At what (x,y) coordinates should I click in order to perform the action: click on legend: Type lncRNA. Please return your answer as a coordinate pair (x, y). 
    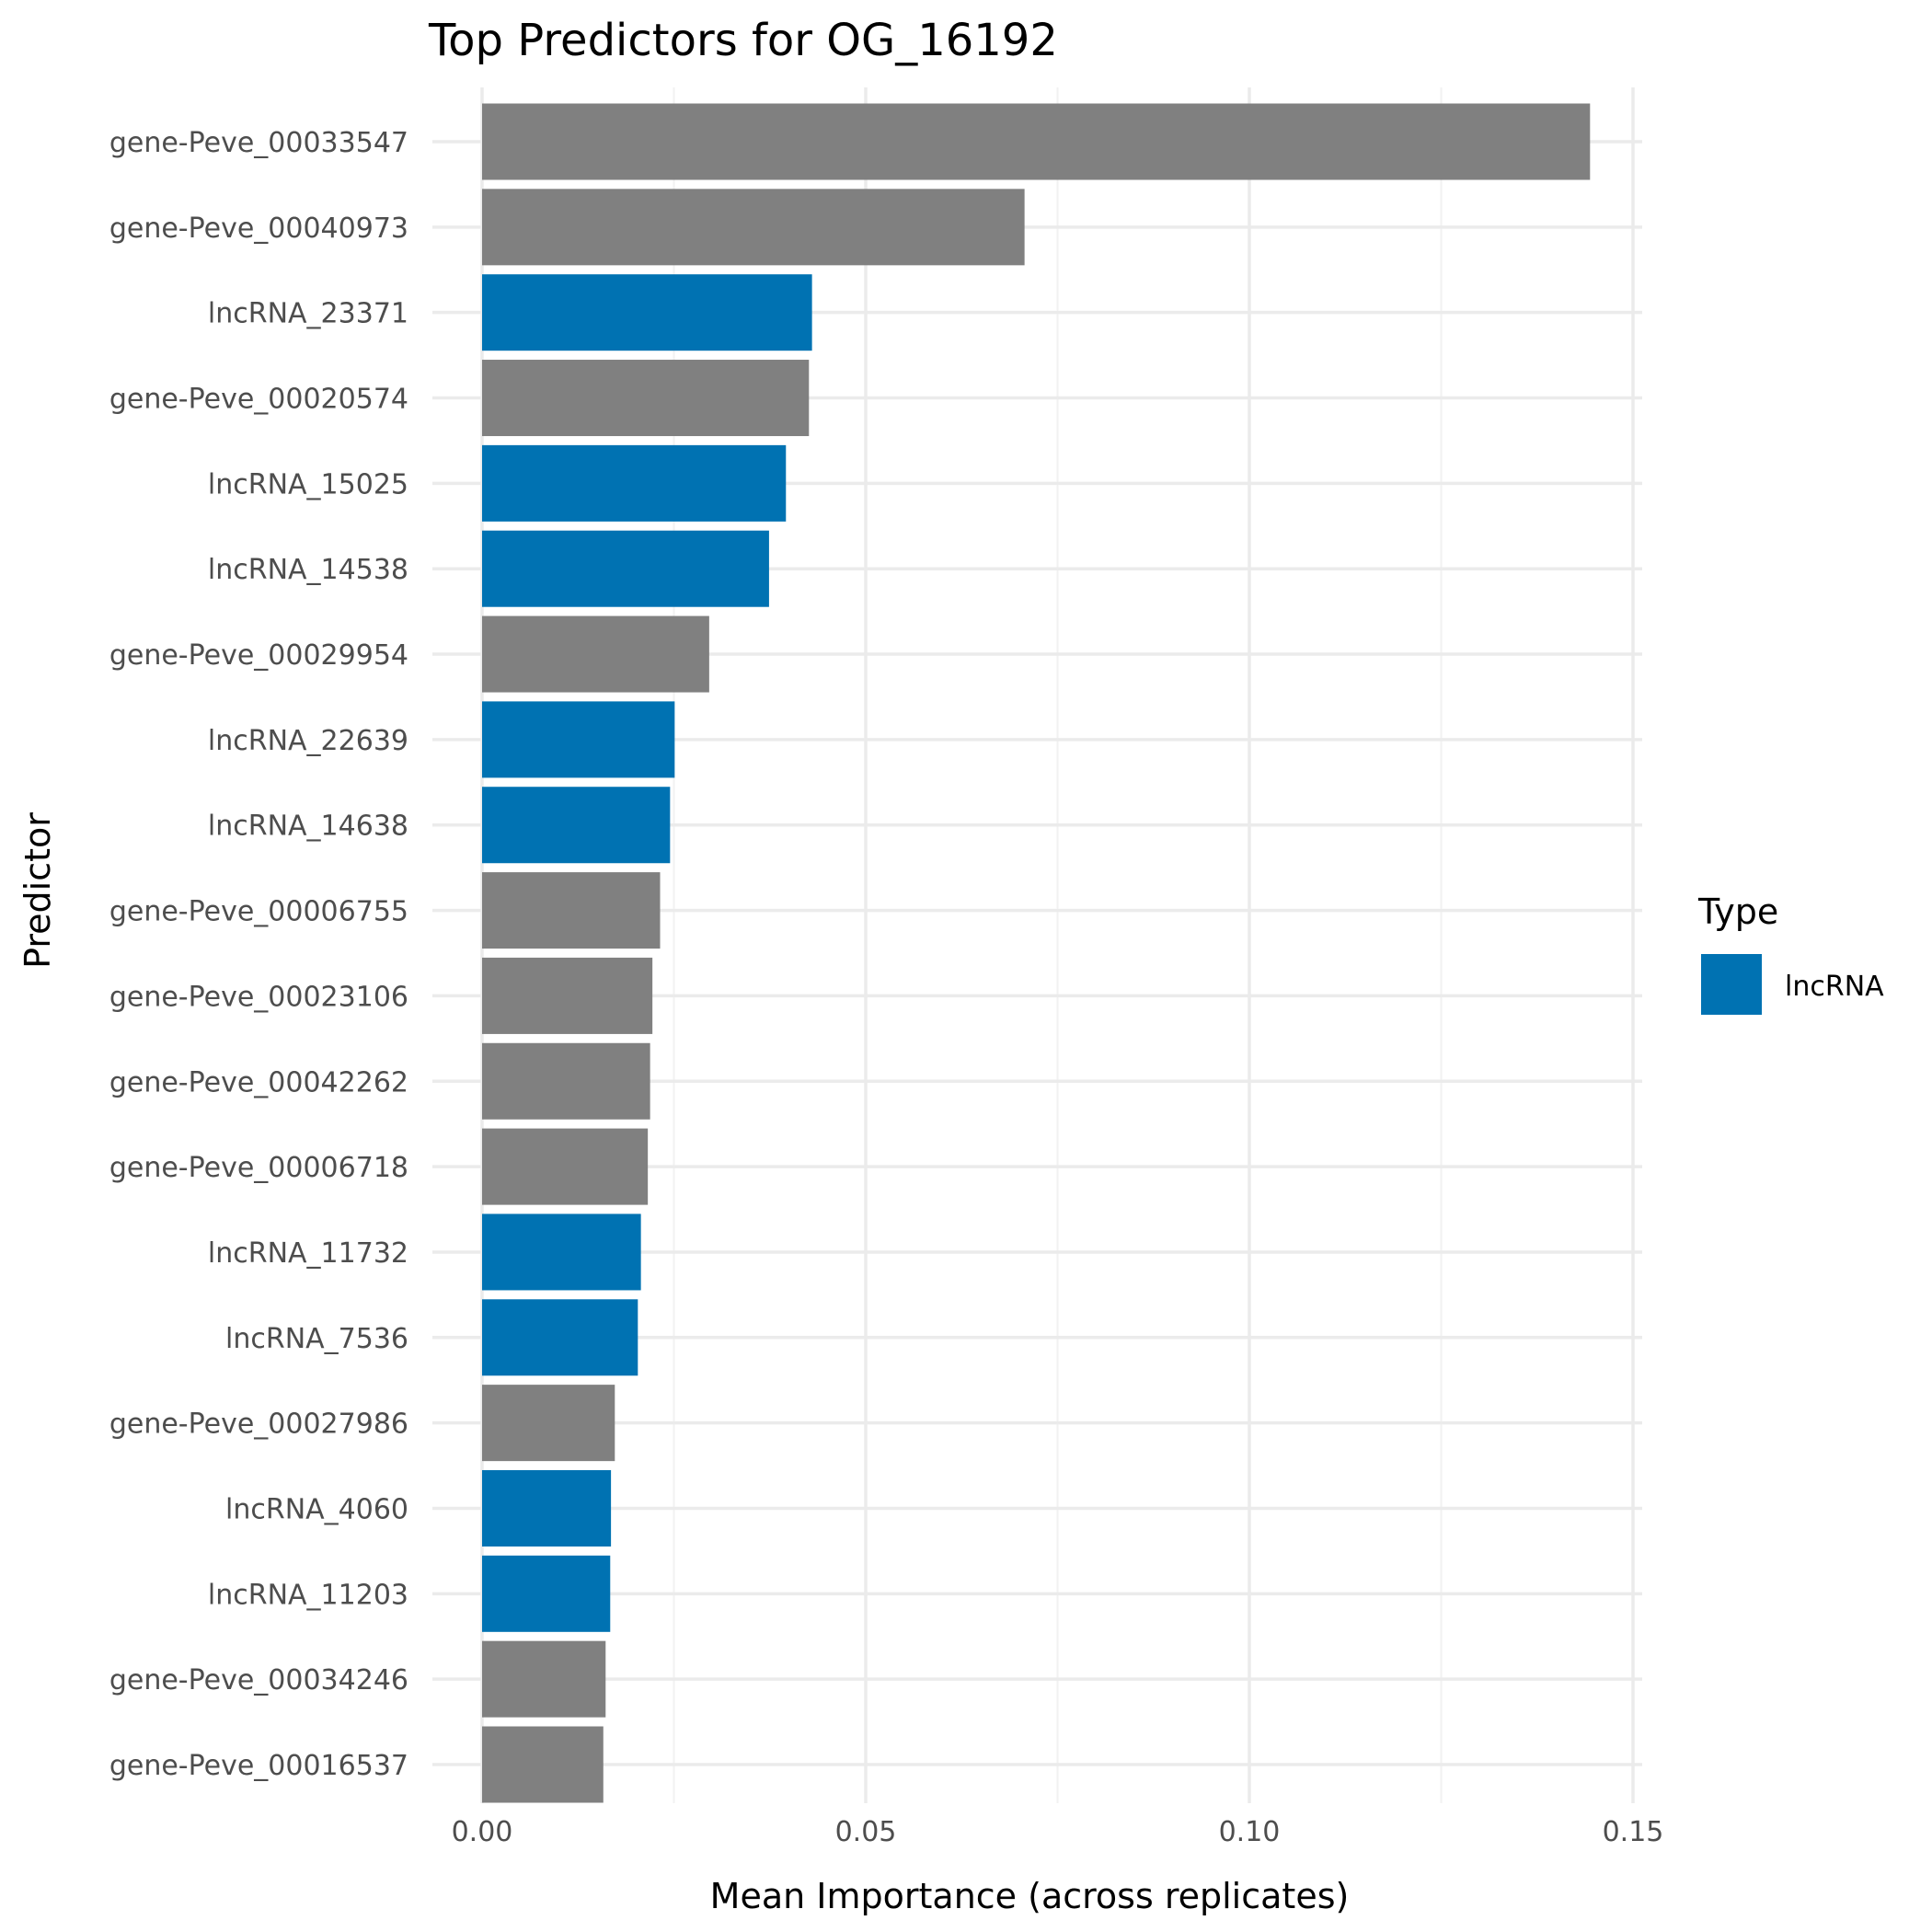
    Looking at the image, I should click on (1790, 953).